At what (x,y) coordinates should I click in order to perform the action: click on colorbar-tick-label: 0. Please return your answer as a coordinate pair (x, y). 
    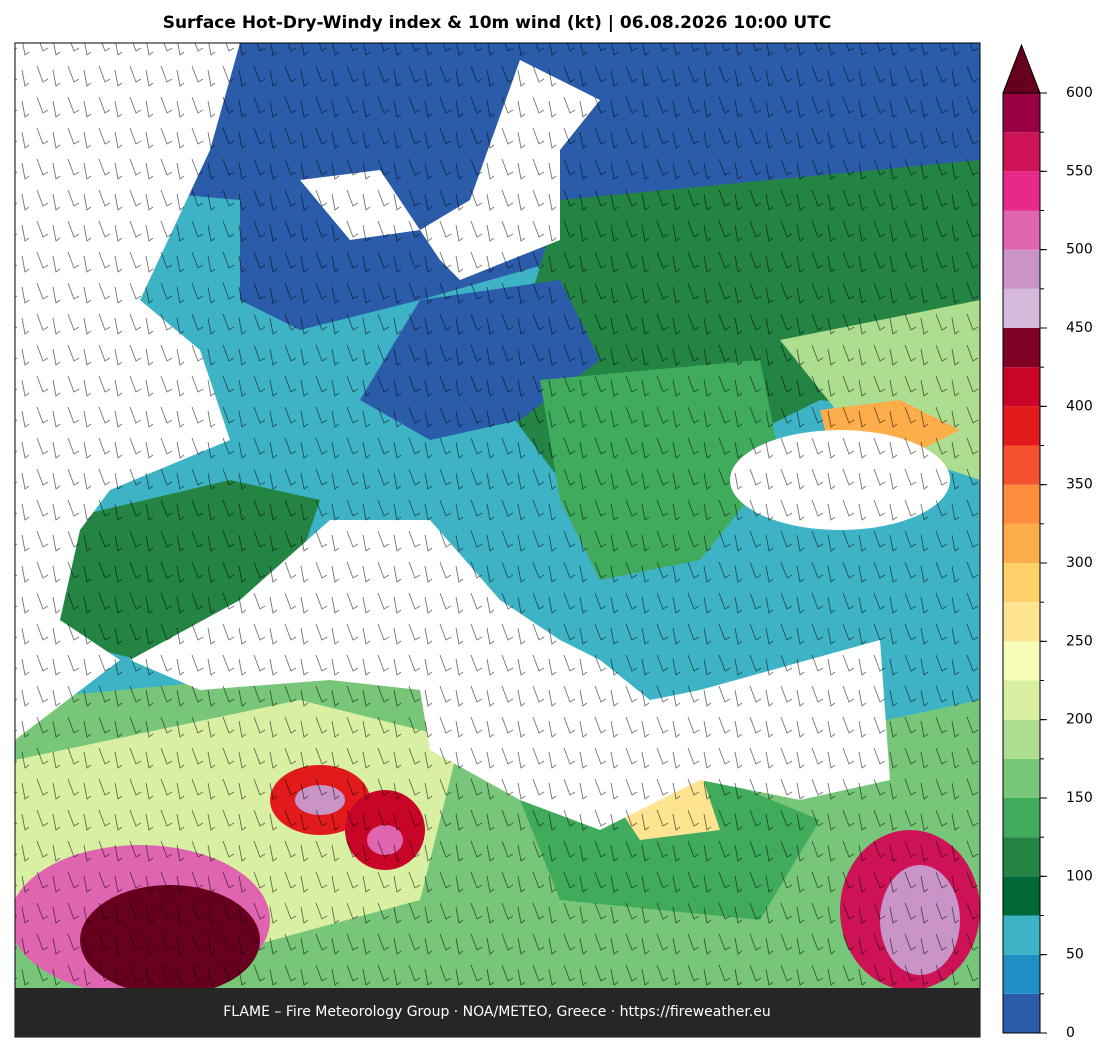
    Looking at the image, I should click on (1070, 1033).